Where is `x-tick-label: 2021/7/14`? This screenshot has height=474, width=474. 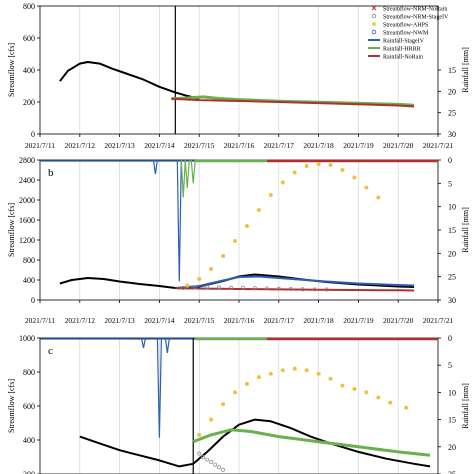 x-tick-label: 2021/7/14 is located at coordinates (159, 145).